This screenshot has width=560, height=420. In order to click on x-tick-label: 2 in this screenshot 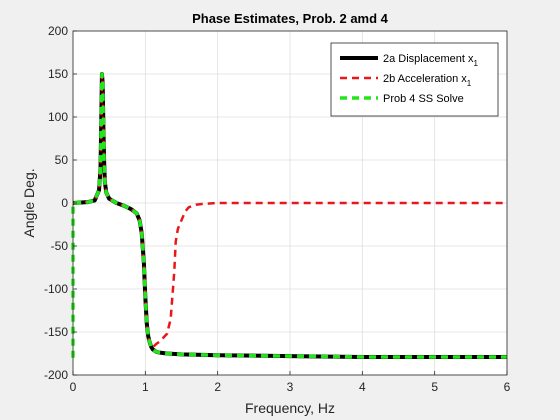, I will do `click(217, 387)`.